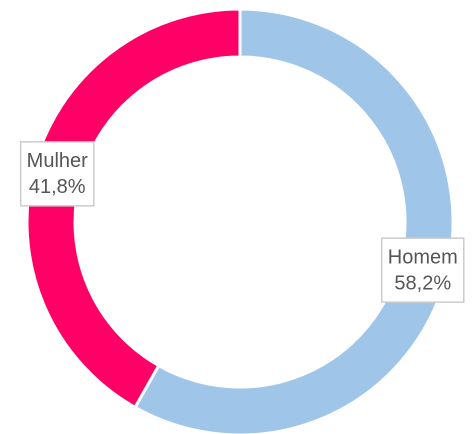 This screenshot has height=434, width=474. I want to click on slice-label: Mulher 41,8%, so click(57, 174).